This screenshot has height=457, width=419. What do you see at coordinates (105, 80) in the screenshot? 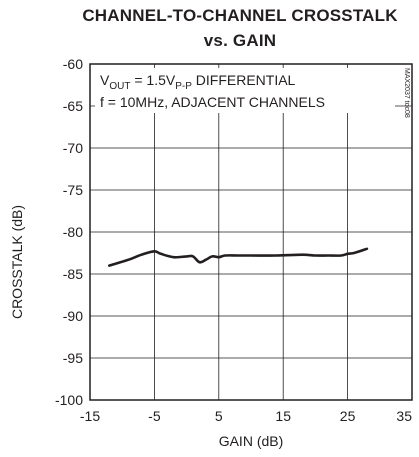
I see `vout-symbol: V` at bounding box center [105, 80].